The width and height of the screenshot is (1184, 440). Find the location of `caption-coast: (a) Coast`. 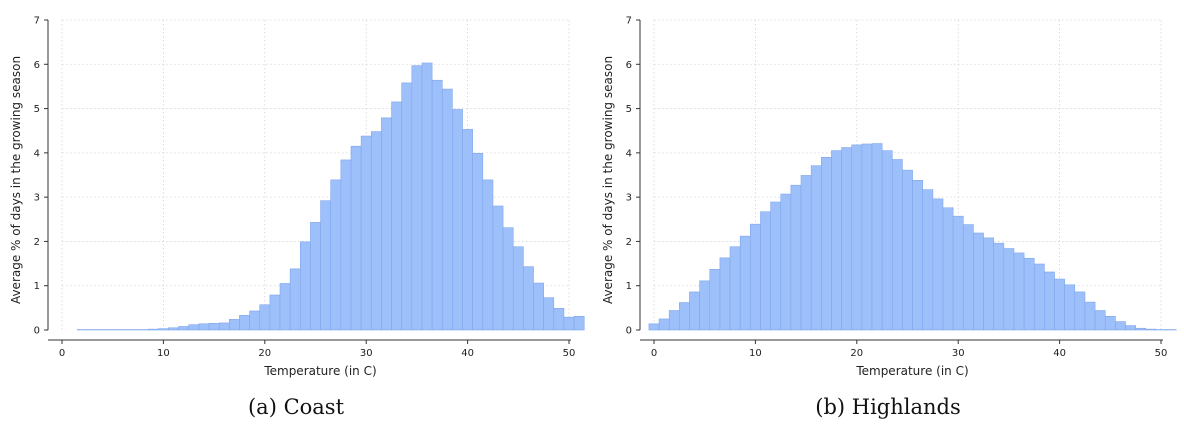

caption-coast: (a) Coast is located at coordinates (296, 407).